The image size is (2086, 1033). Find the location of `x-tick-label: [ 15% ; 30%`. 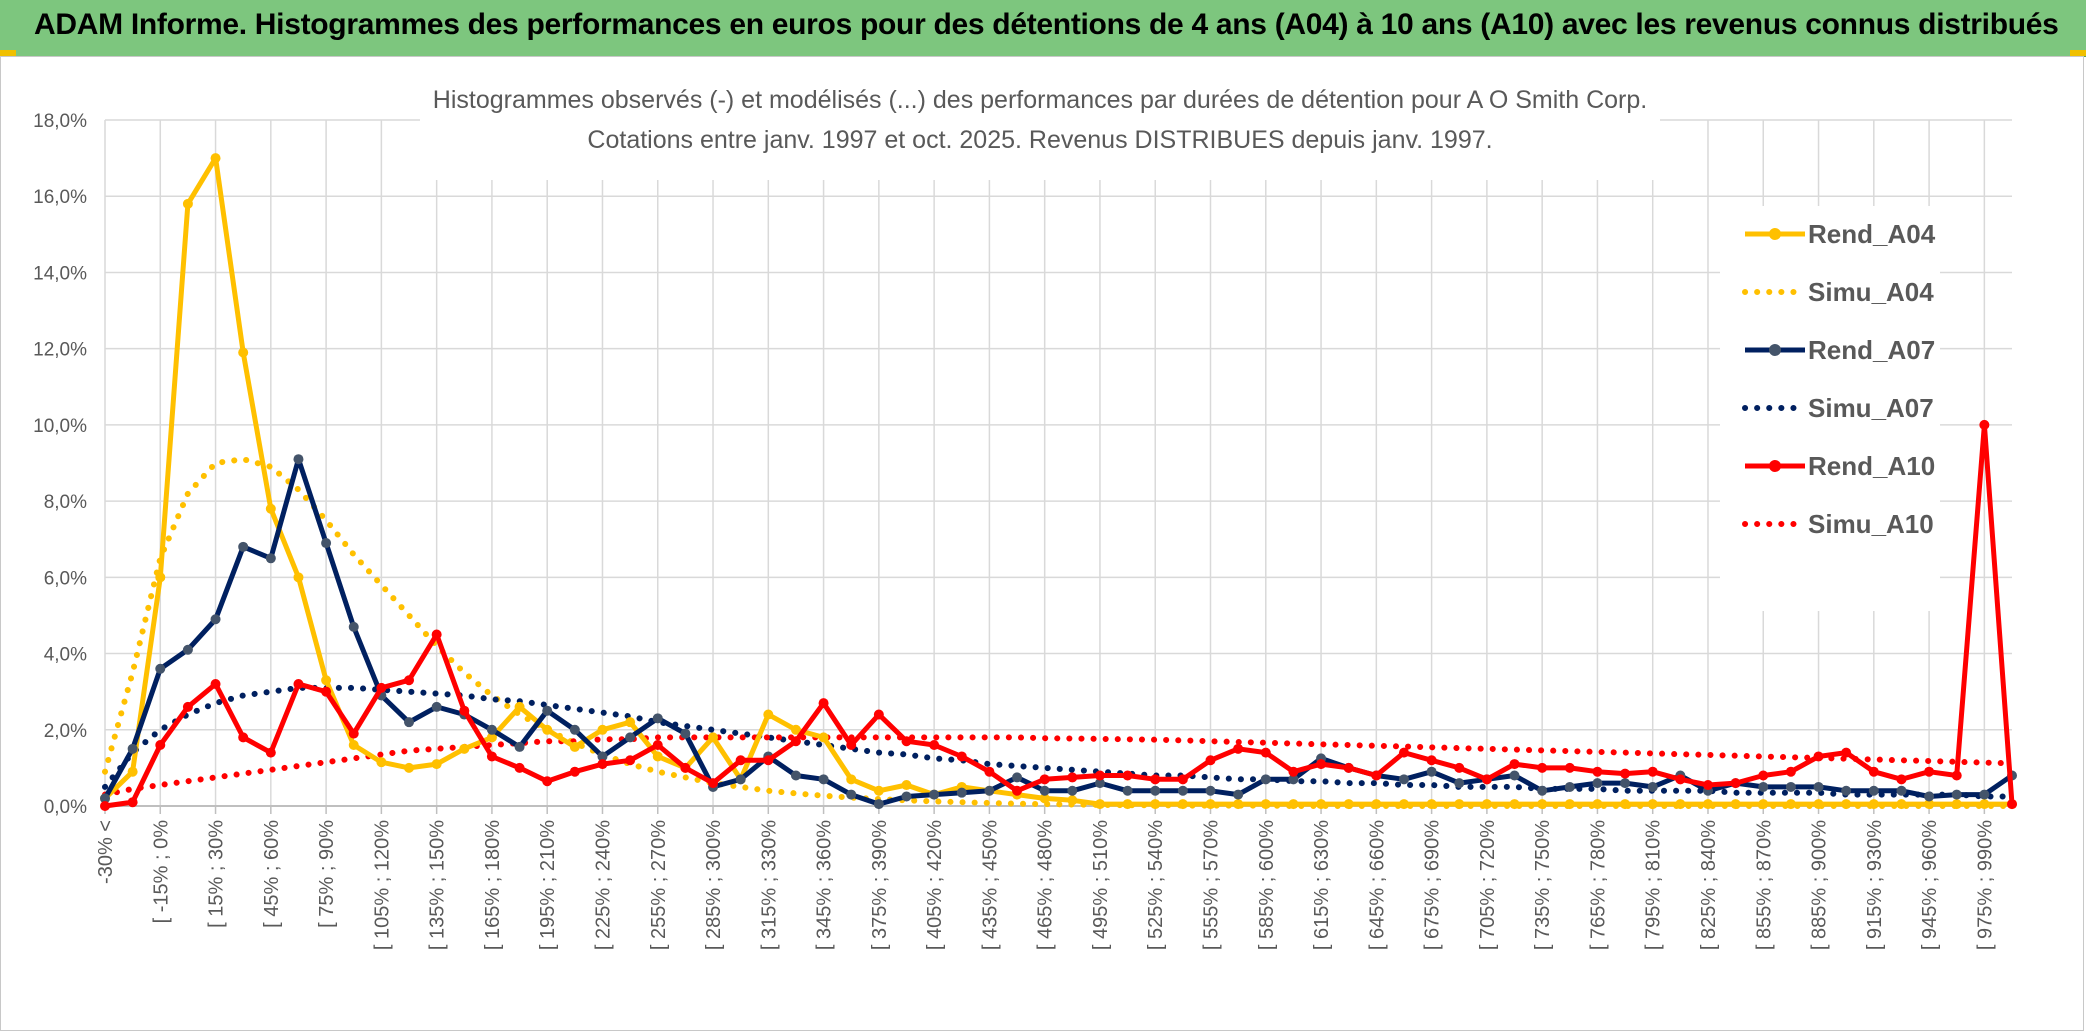

x-tick-label: [ 15% ; 30% is located at coordinates (217, 874).